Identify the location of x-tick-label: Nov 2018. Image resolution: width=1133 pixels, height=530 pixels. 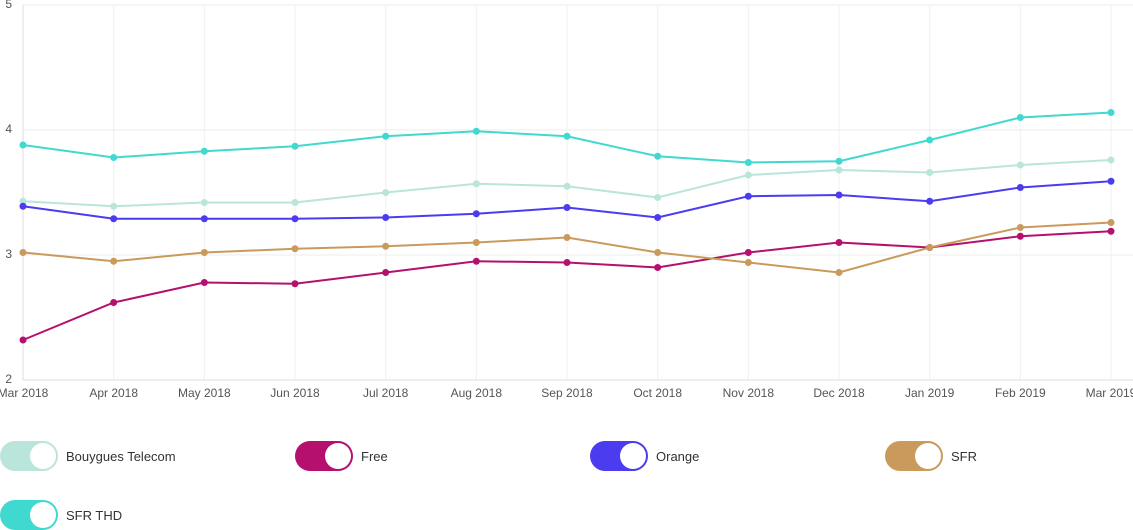
(749, 393).